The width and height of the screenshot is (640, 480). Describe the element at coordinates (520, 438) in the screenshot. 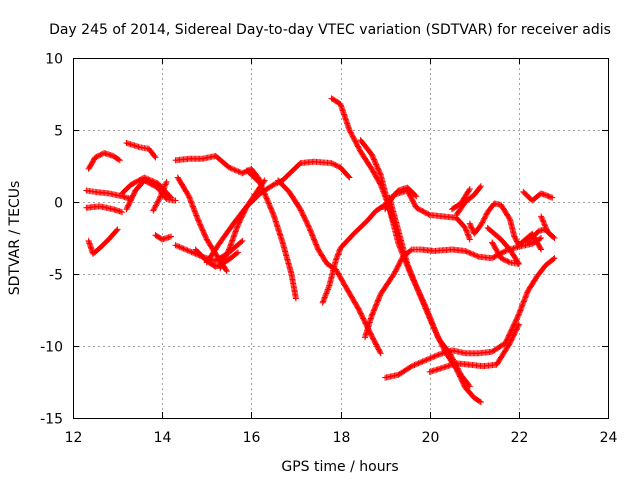

I see `x-tick-label: 22` at that location.